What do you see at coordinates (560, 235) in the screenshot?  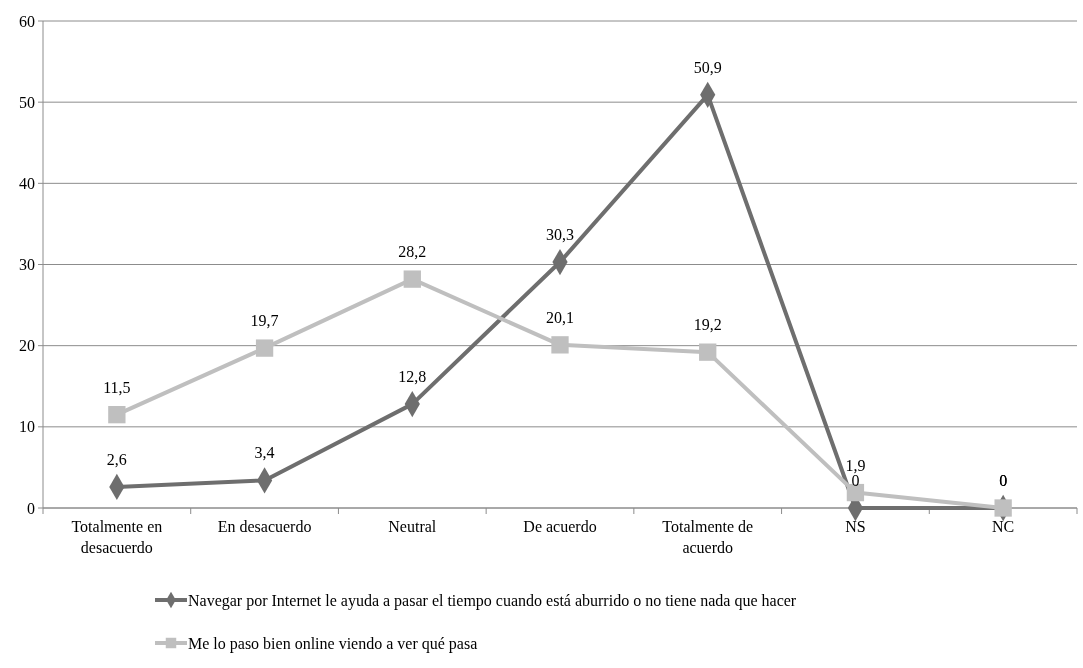 I see `data-label: 30,3` at bounding box center [560, 235].